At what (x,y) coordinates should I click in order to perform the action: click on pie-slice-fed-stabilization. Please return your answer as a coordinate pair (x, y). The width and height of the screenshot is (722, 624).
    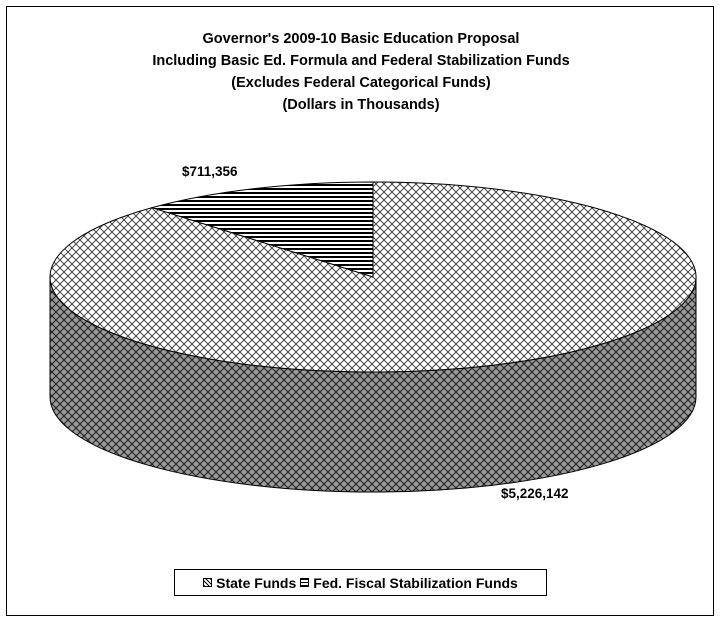
    Looking at the image, I should click on (262, 229).